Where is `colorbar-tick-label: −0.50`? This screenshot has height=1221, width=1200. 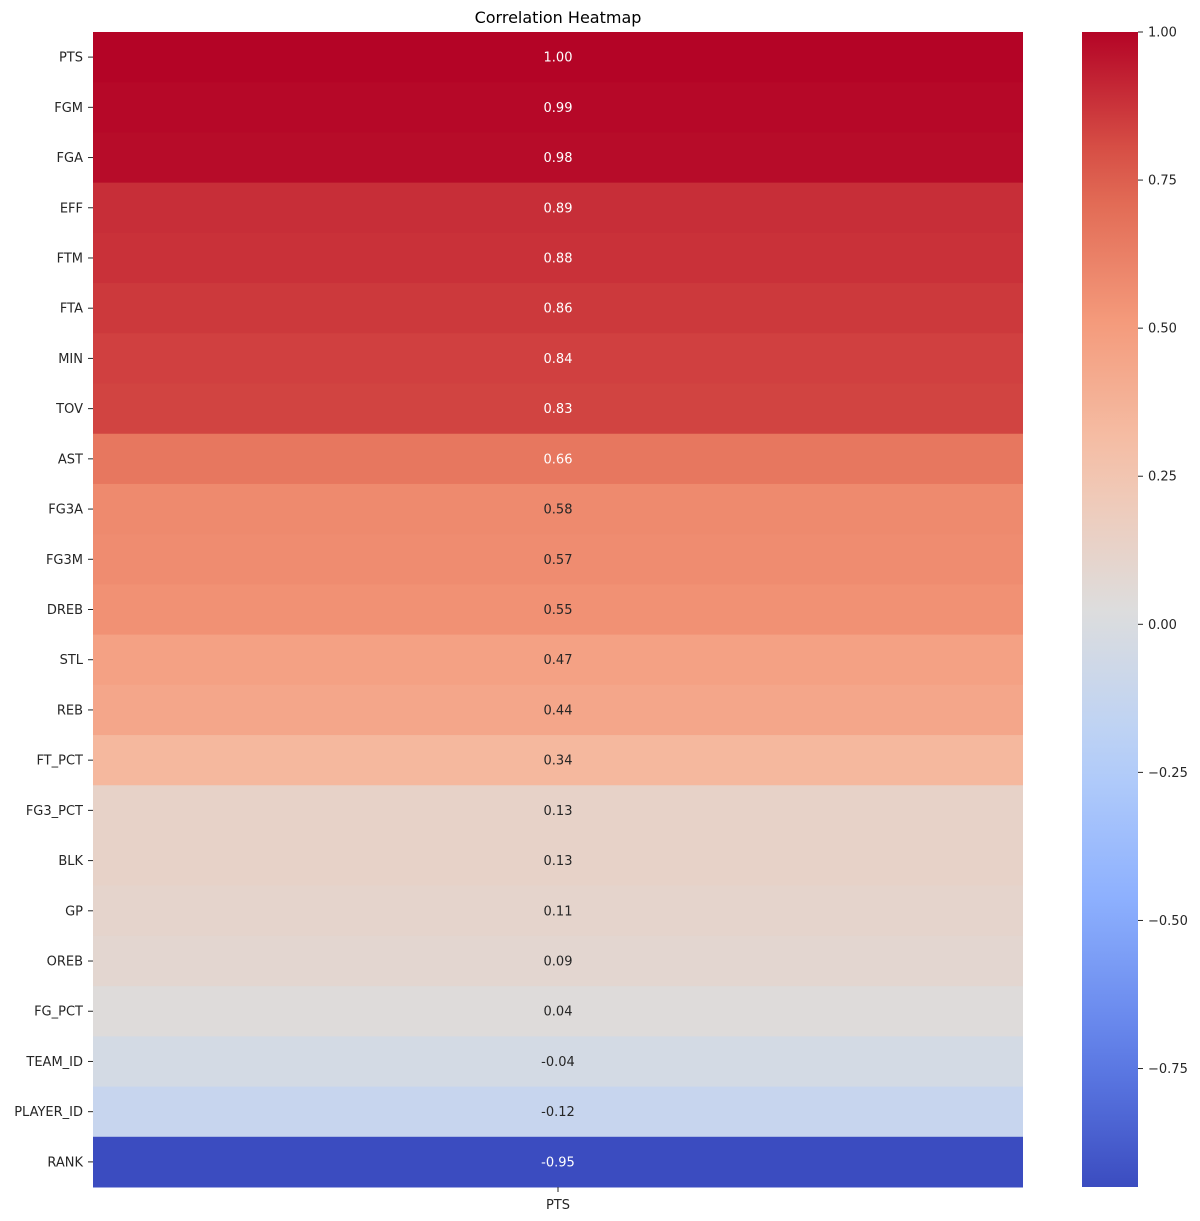
colorbar-tick-label: −0.50 is located at coordinates (1168, 921).